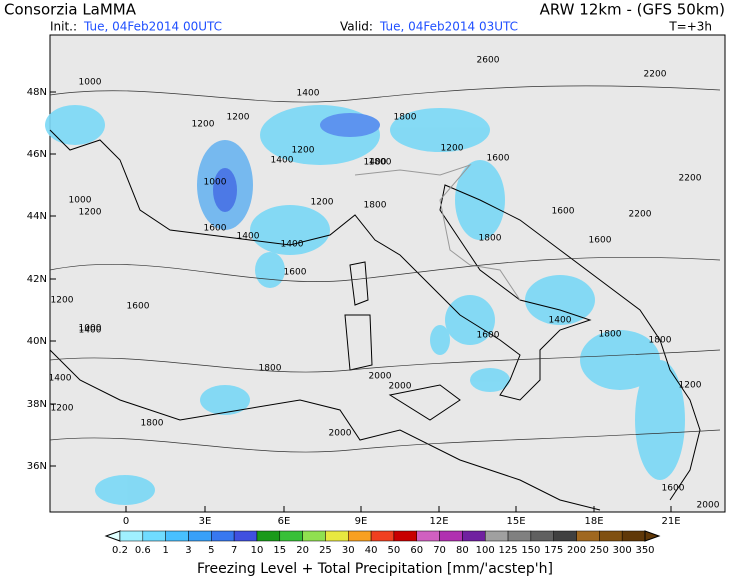  Describe the element at coordinates (576, 550) in the screenshot. I see `colorbar-label: 200` at that location.